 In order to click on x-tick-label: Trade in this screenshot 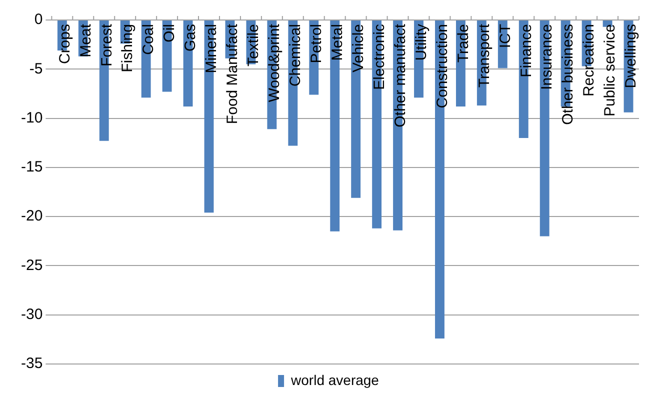, I will do `click(463, 43)`.